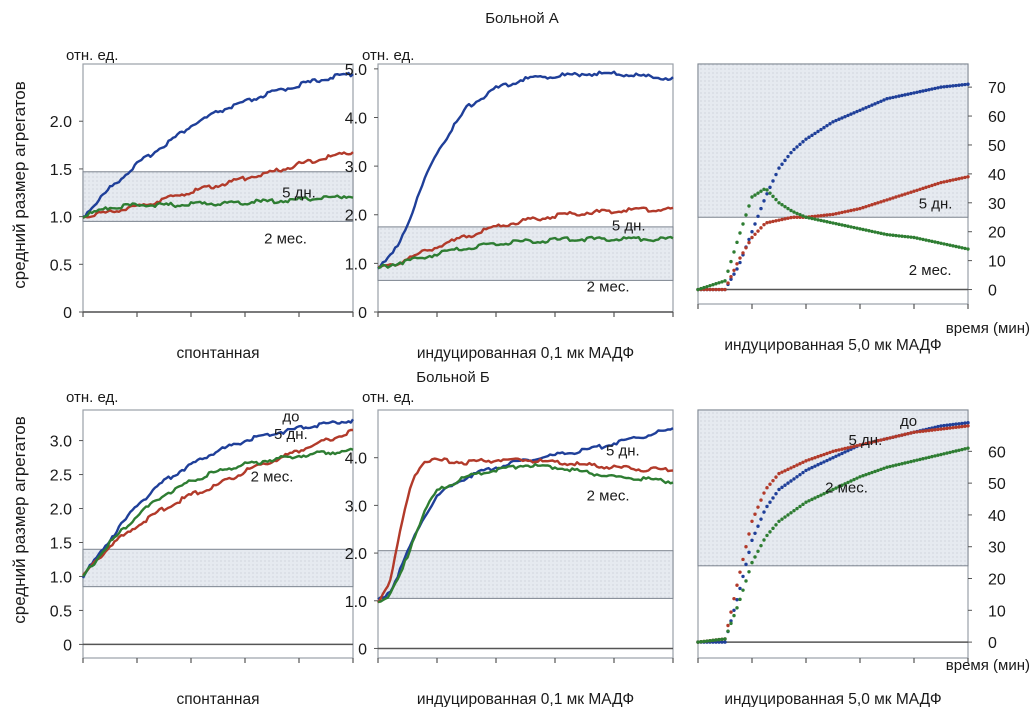 The height and width of the screenshot is (707, 1035). I want to click on panel-caption: спонтанная, so click(217, 353).